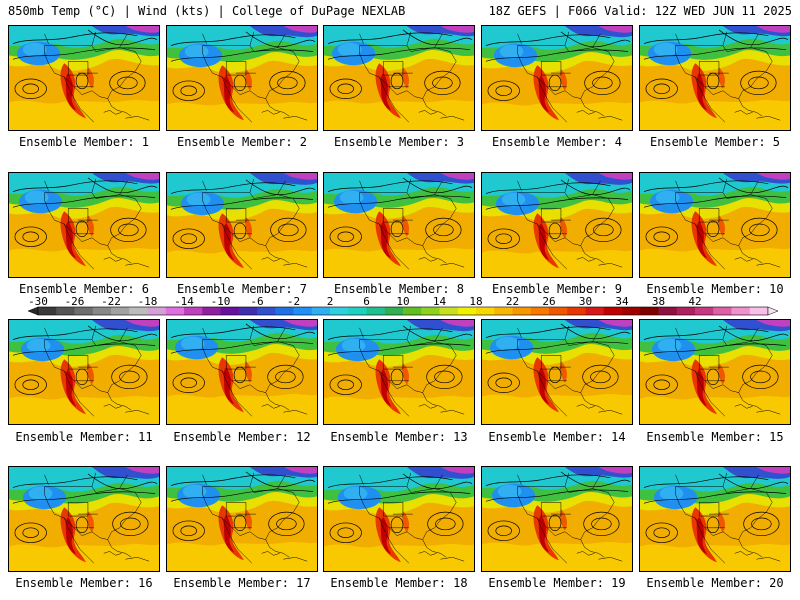 Image resolution: width=800 pixels, height=600 pixels. Describe the element at coordinates (33, 311) in the screenshot. I see `colorbar-min-arrow` at that location.